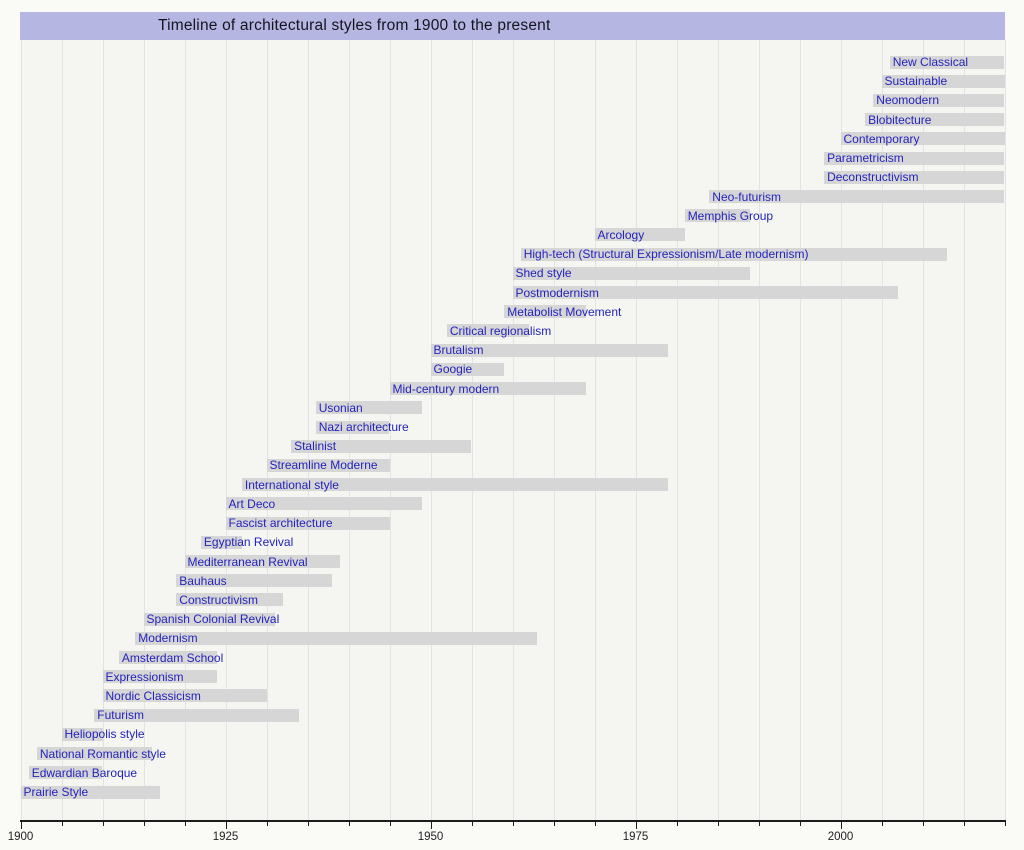 The image size is (1024, 850). What do you see at coordinates (916, 81) in the screenshot?
I see `timeline-bar-label: Sustainable` at bounding box center [916, 81].